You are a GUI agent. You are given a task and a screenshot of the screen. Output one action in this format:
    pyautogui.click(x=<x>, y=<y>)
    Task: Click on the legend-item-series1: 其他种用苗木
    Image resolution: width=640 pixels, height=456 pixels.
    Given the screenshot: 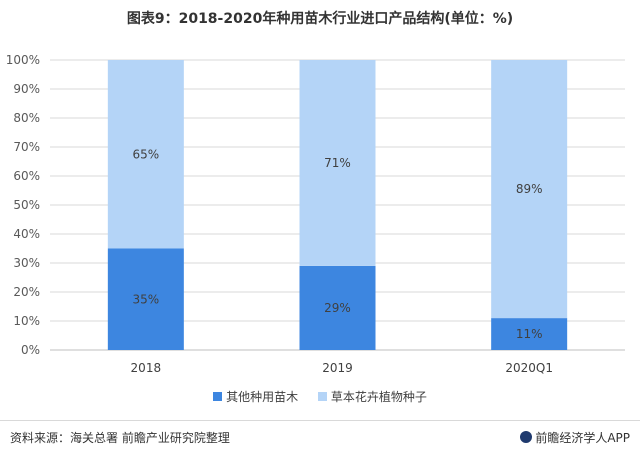 What is the action you would take?
    pyautogui.click(x=255, y=396)
    